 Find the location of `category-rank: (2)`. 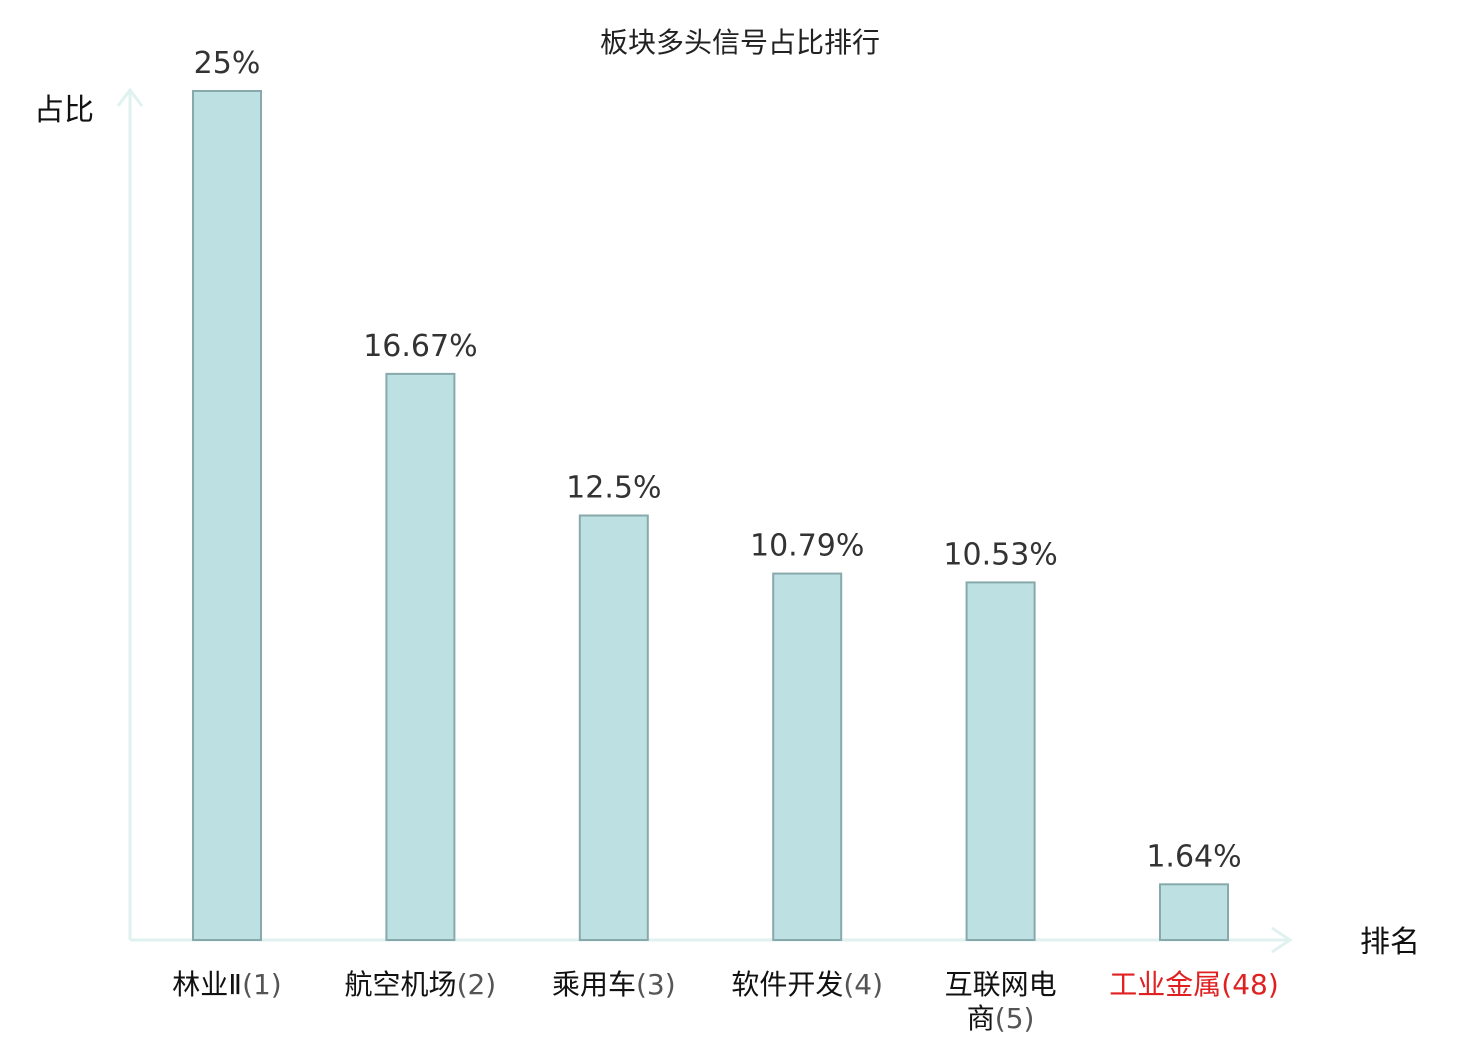

category-rank: (2) is located at coordinates (477, 984).